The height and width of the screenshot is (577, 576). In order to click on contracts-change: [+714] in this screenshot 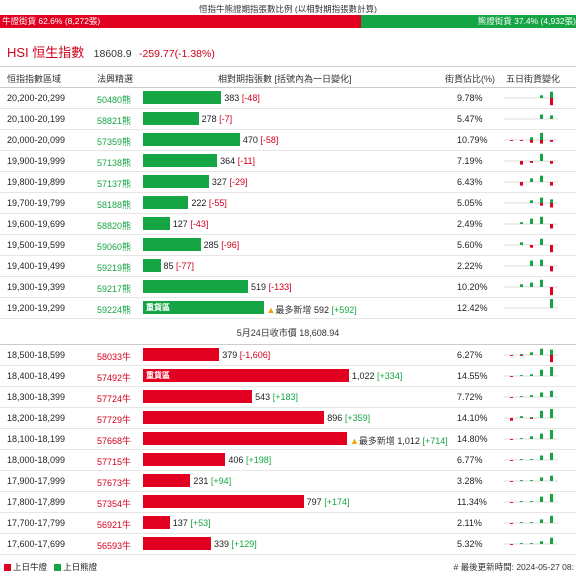, I will do `click(435, 441)`.